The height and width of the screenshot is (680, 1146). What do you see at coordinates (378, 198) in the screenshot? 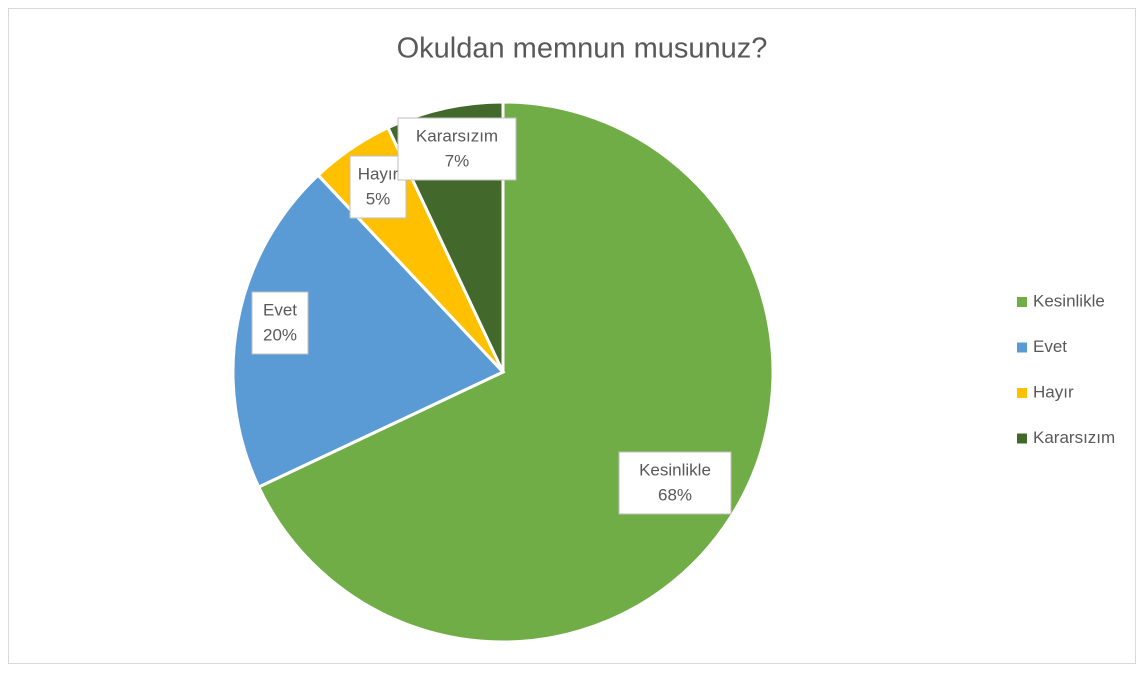
I see `data-label-value: 5%` at bounding box center [378, 198].